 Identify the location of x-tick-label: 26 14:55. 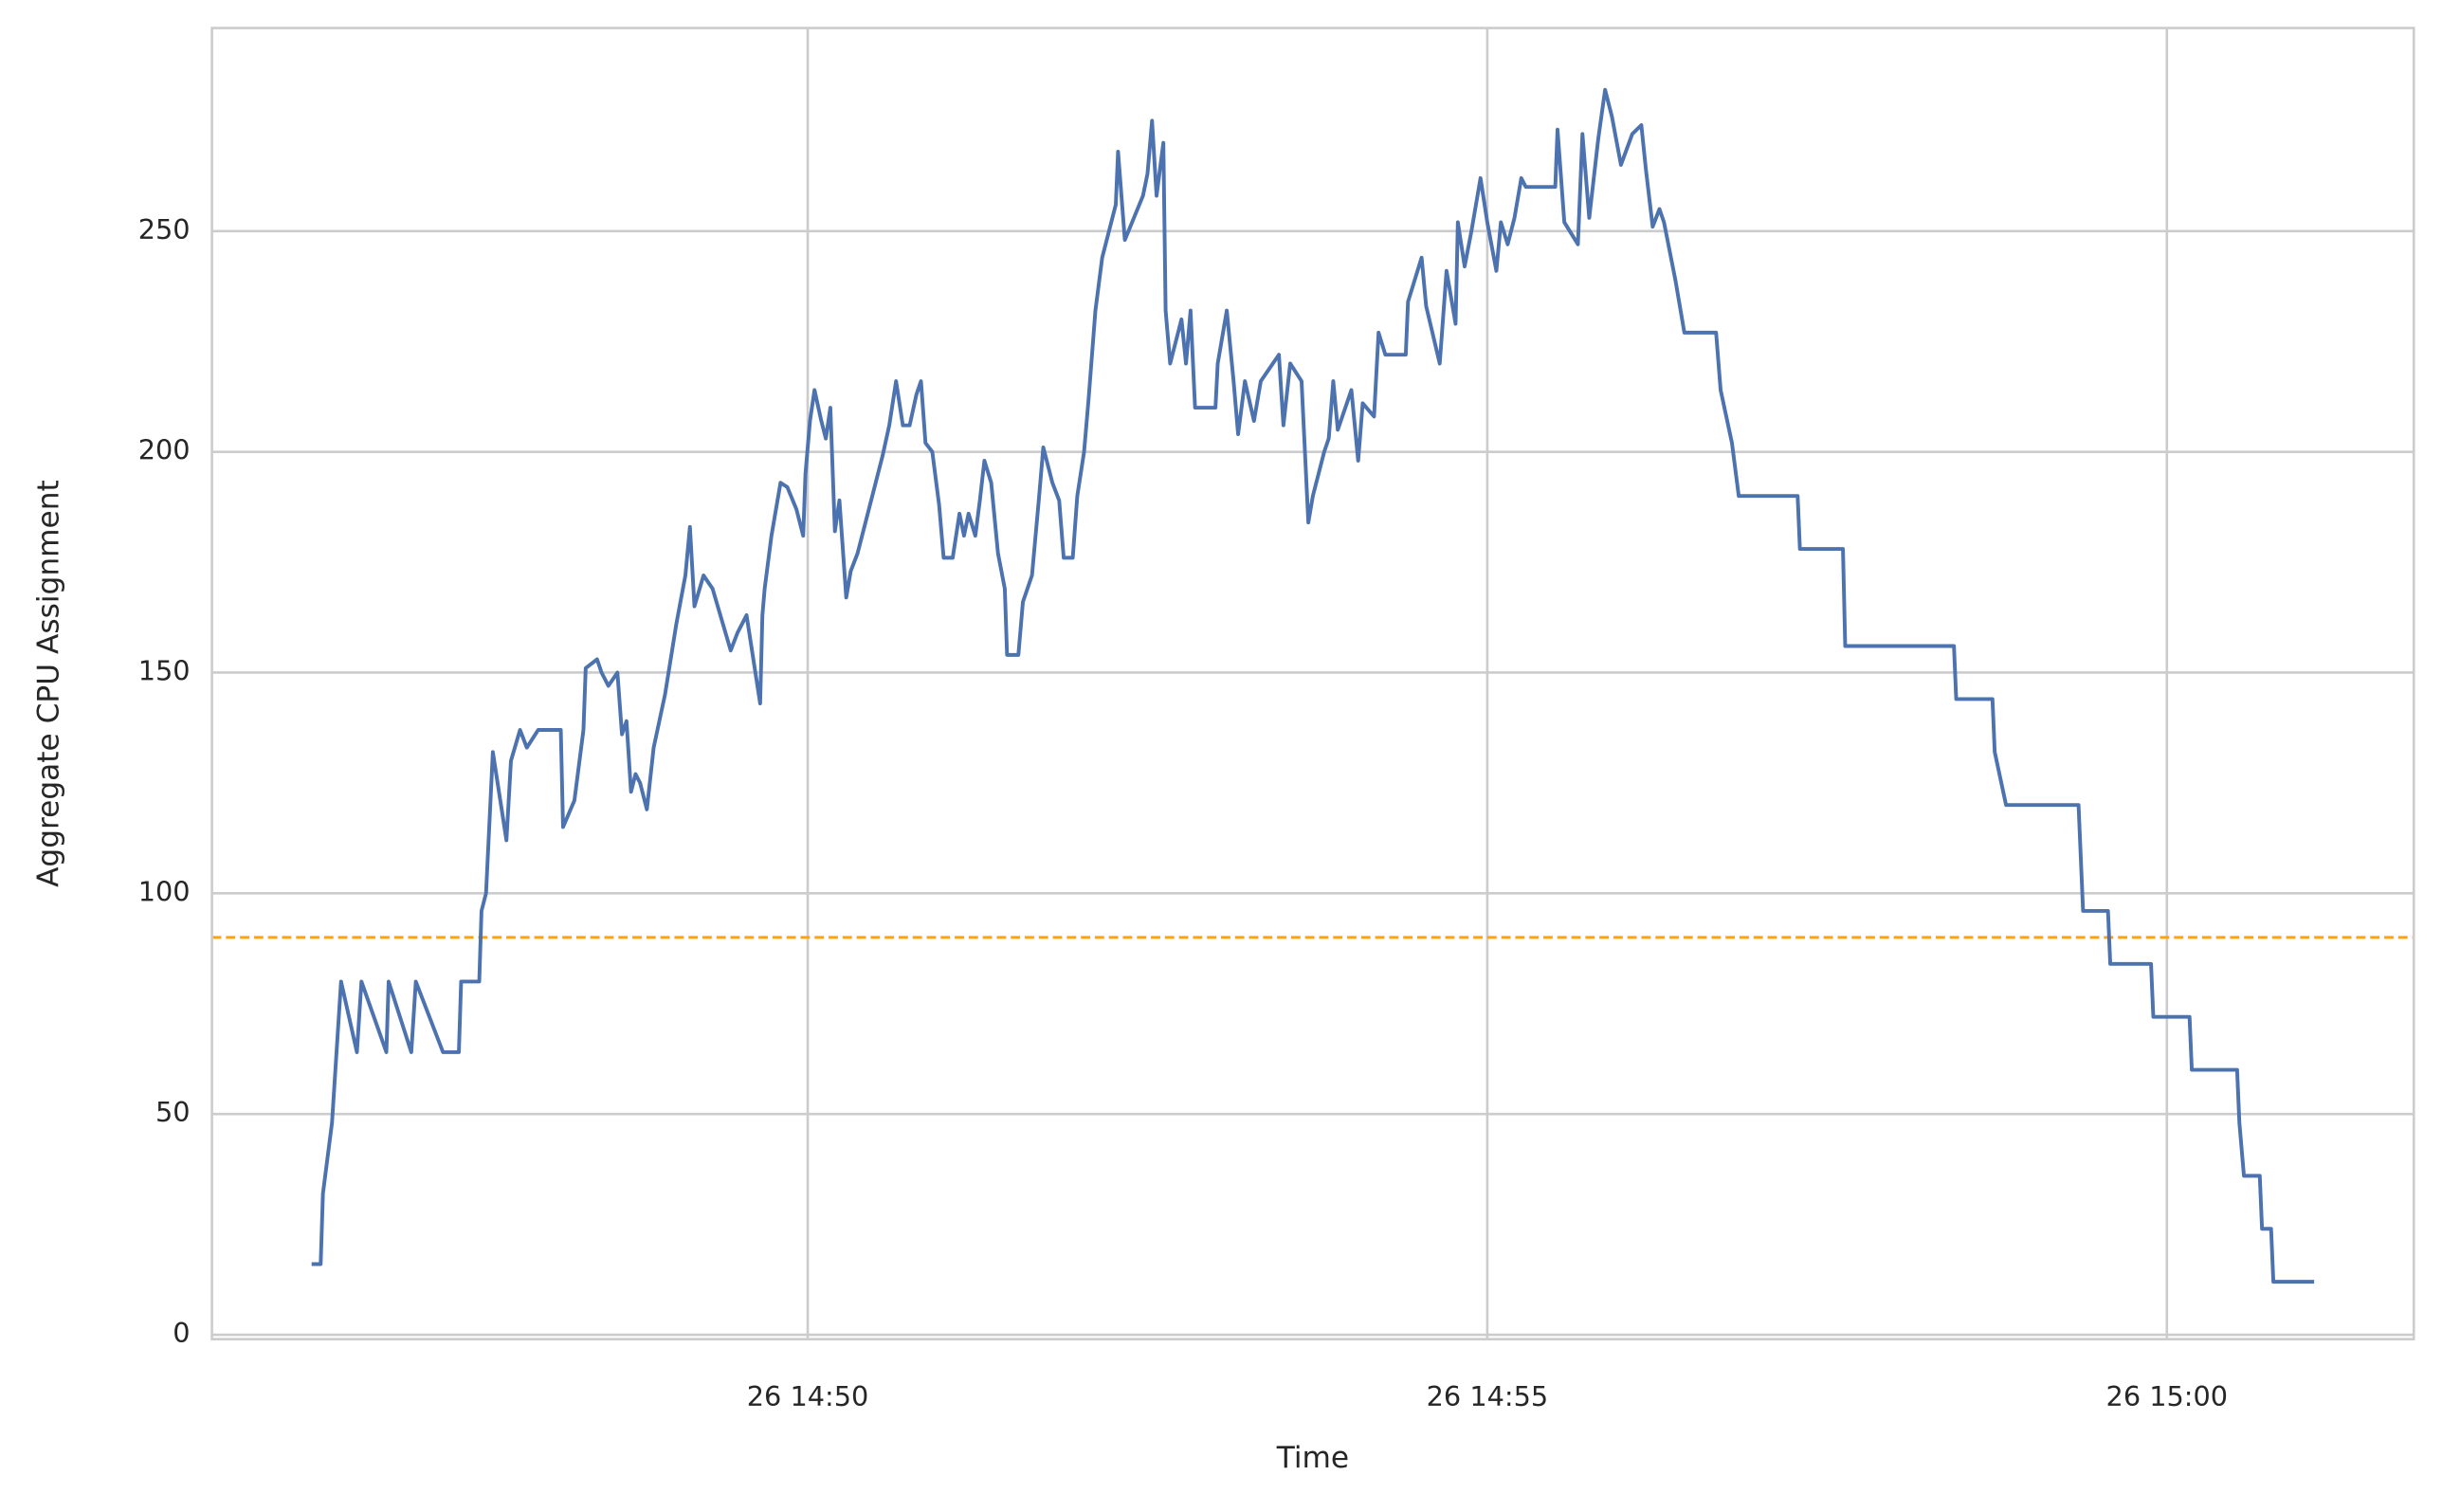
(1488, 1396).